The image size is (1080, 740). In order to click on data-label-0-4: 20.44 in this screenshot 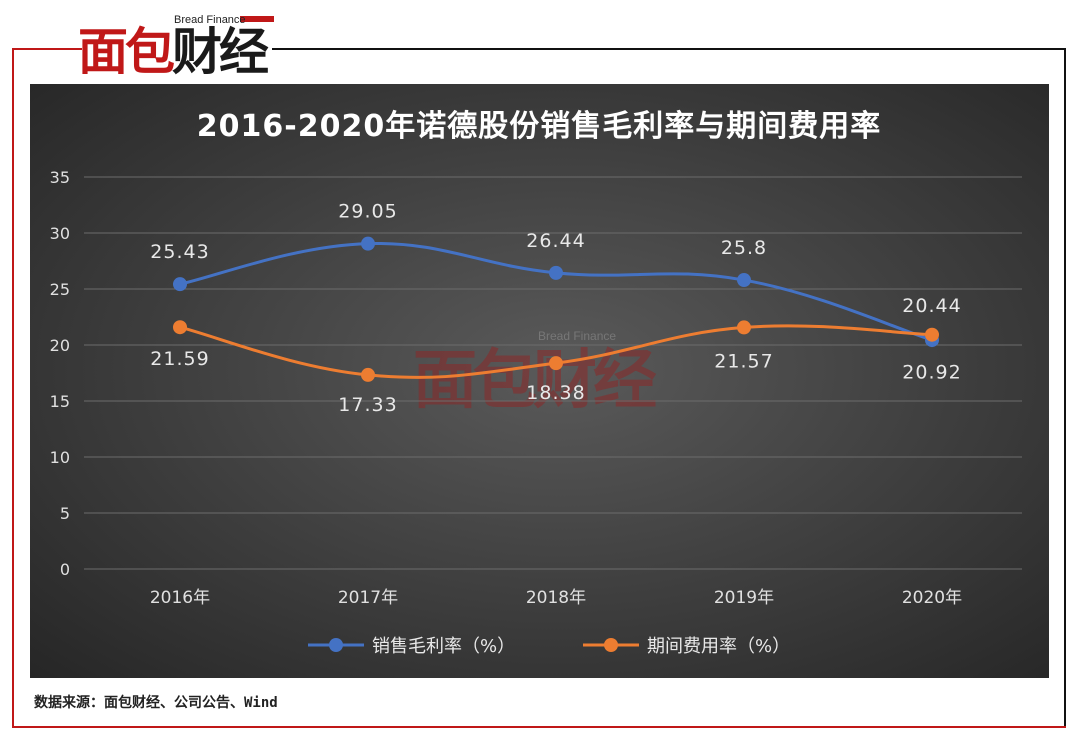, I will do `click(931, 306)`.